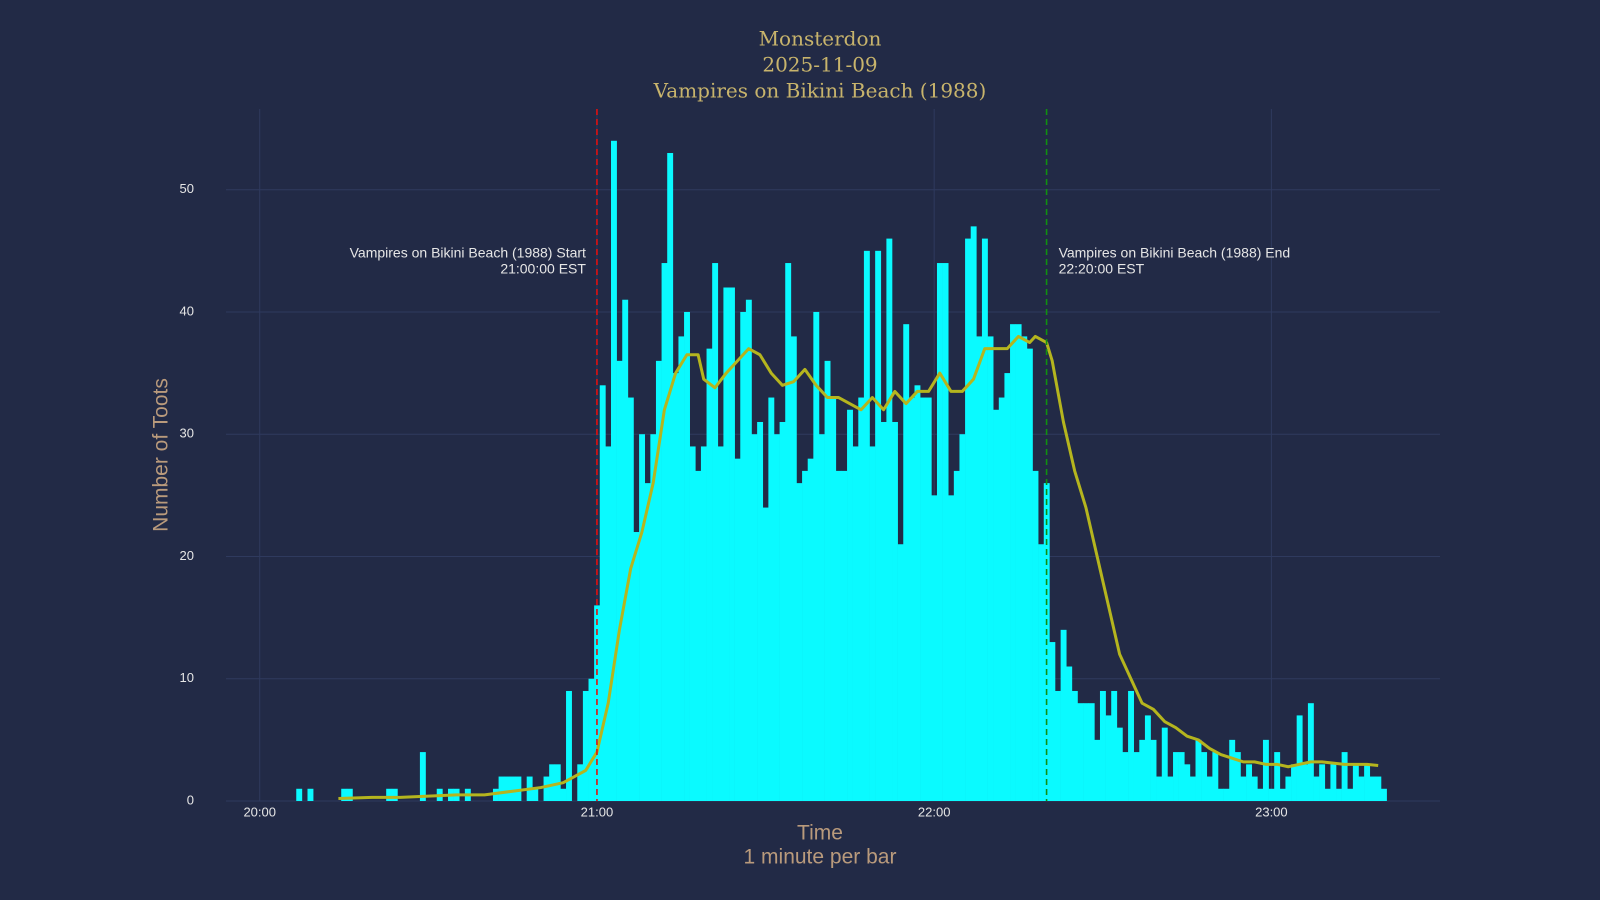  I want to click on y-tick-label: 10, so click(187, 677).